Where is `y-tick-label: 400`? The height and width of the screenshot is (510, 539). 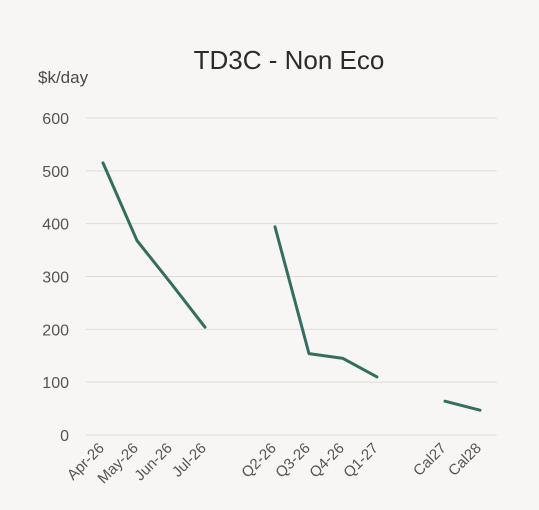 y-tick-label: 400 is located at coordinates (55, 225).